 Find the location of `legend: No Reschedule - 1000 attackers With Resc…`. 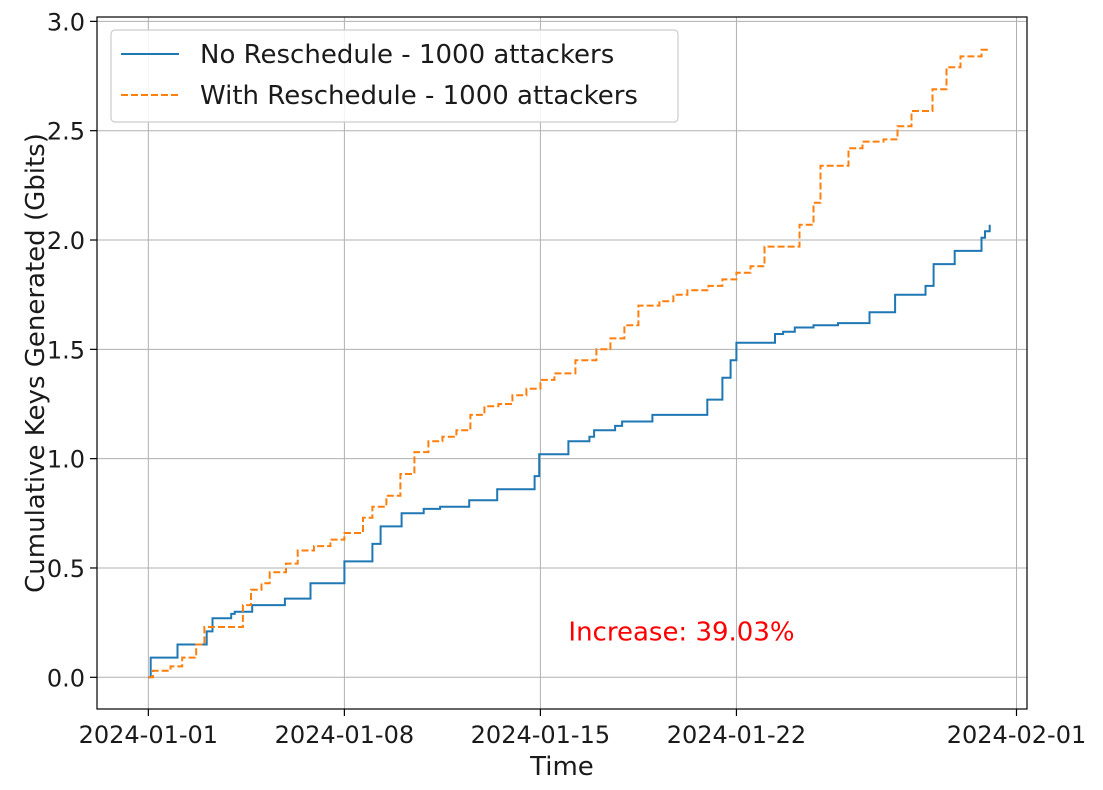

legend: No Reschedule - 1000 attackers With Resc… is located at coordinates (394, 76).